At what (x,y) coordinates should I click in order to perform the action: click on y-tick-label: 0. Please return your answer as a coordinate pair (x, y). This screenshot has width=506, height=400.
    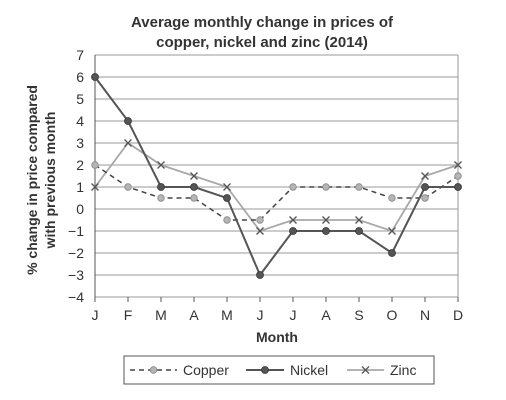
    Looking at the image, I should click on (80, 209).